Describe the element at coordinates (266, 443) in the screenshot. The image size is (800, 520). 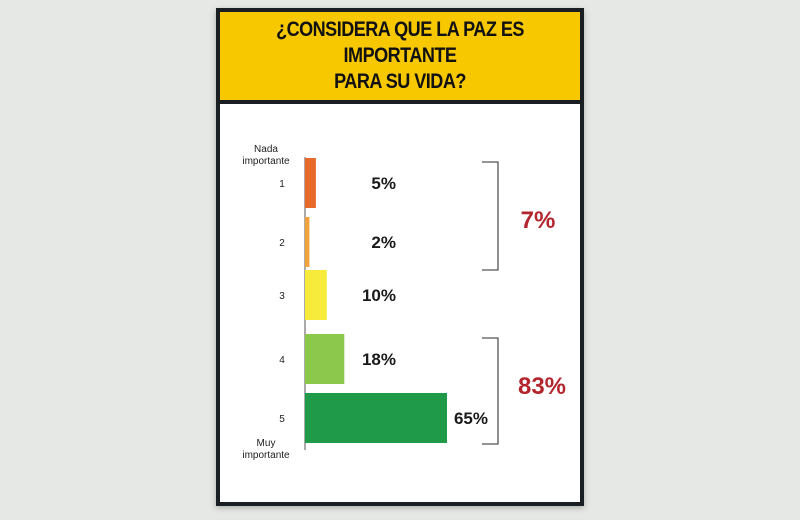
I see `scale-bottom-label-line-1: Muy` at that location.